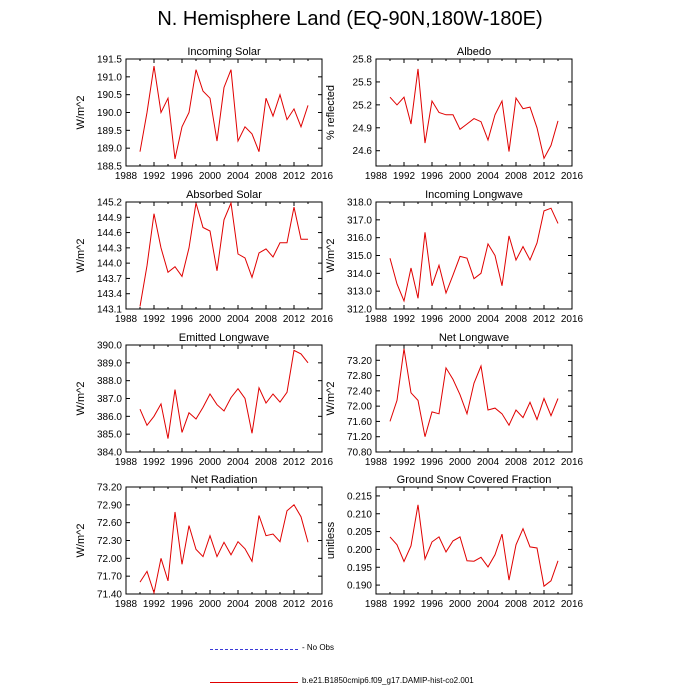  I want to click on panel-2-xtick-label: 2012, so click(544, 176).